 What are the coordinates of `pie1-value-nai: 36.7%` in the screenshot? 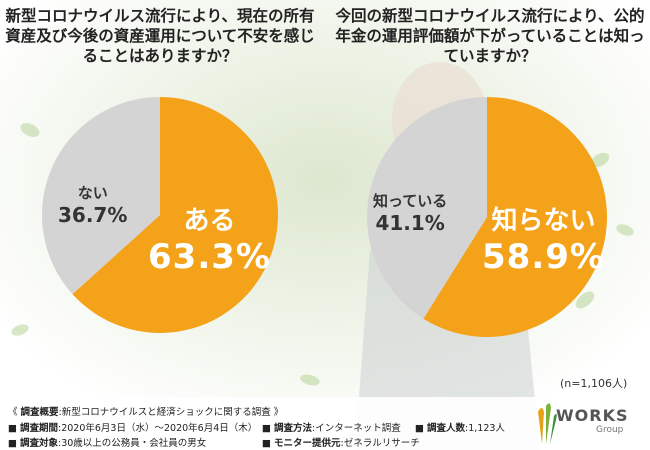 It's located at (93, 215).